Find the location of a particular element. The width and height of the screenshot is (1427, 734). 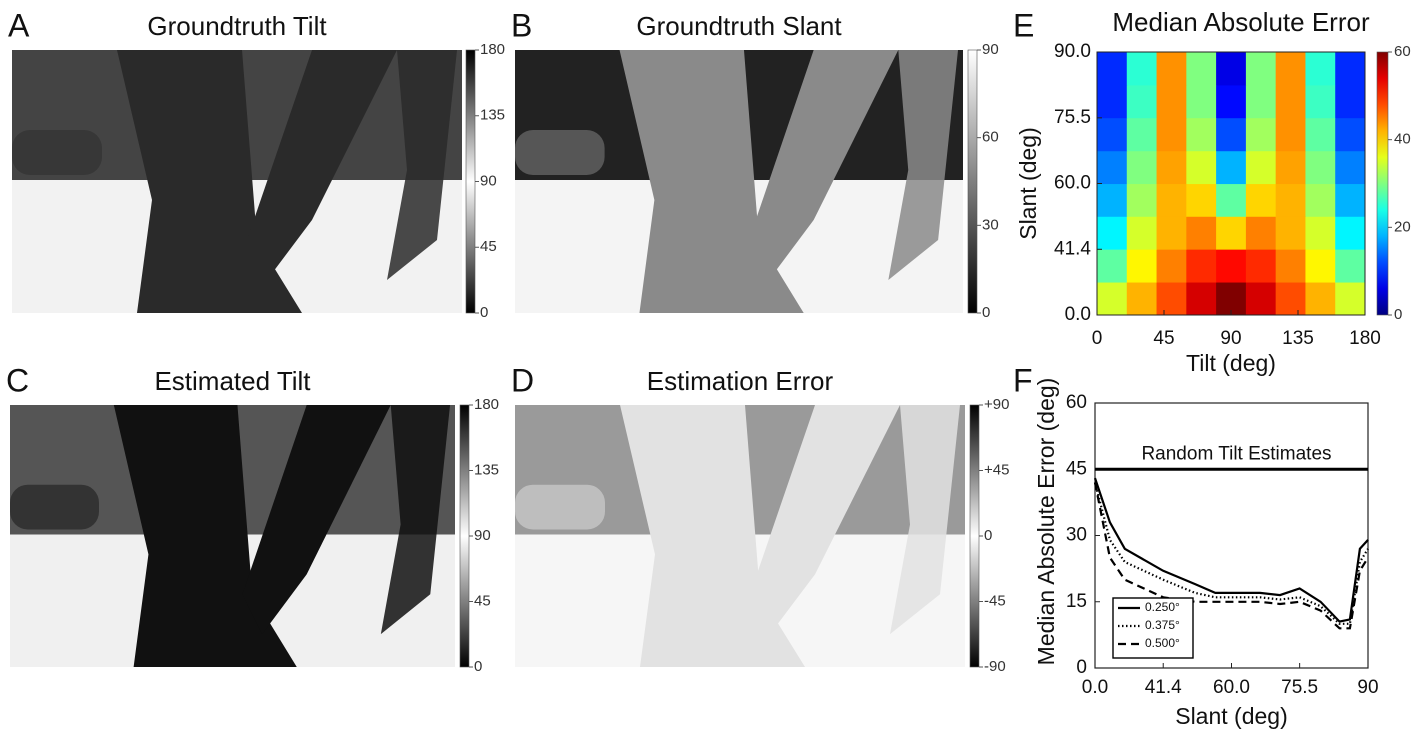

y-tick-label: 45 is located at coordinates (1076, 468).